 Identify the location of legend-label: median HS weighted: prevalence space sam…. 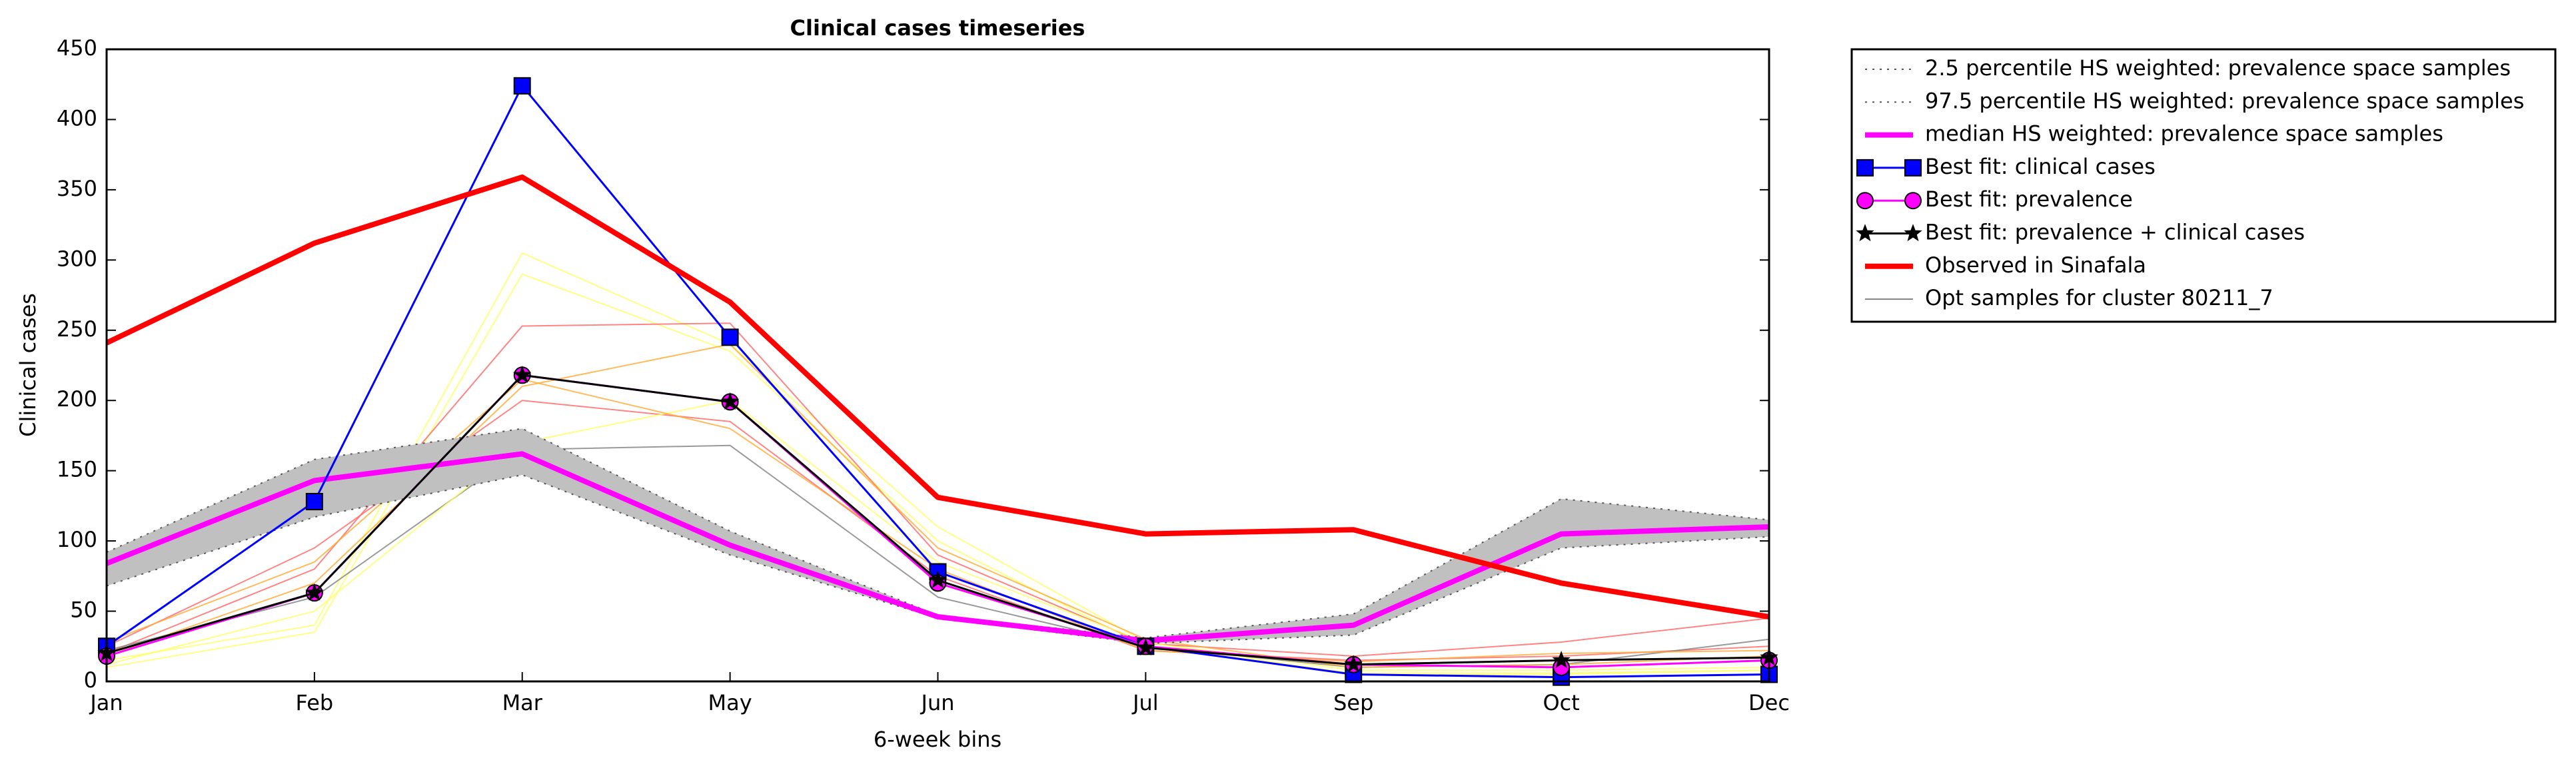
(2184, 134).